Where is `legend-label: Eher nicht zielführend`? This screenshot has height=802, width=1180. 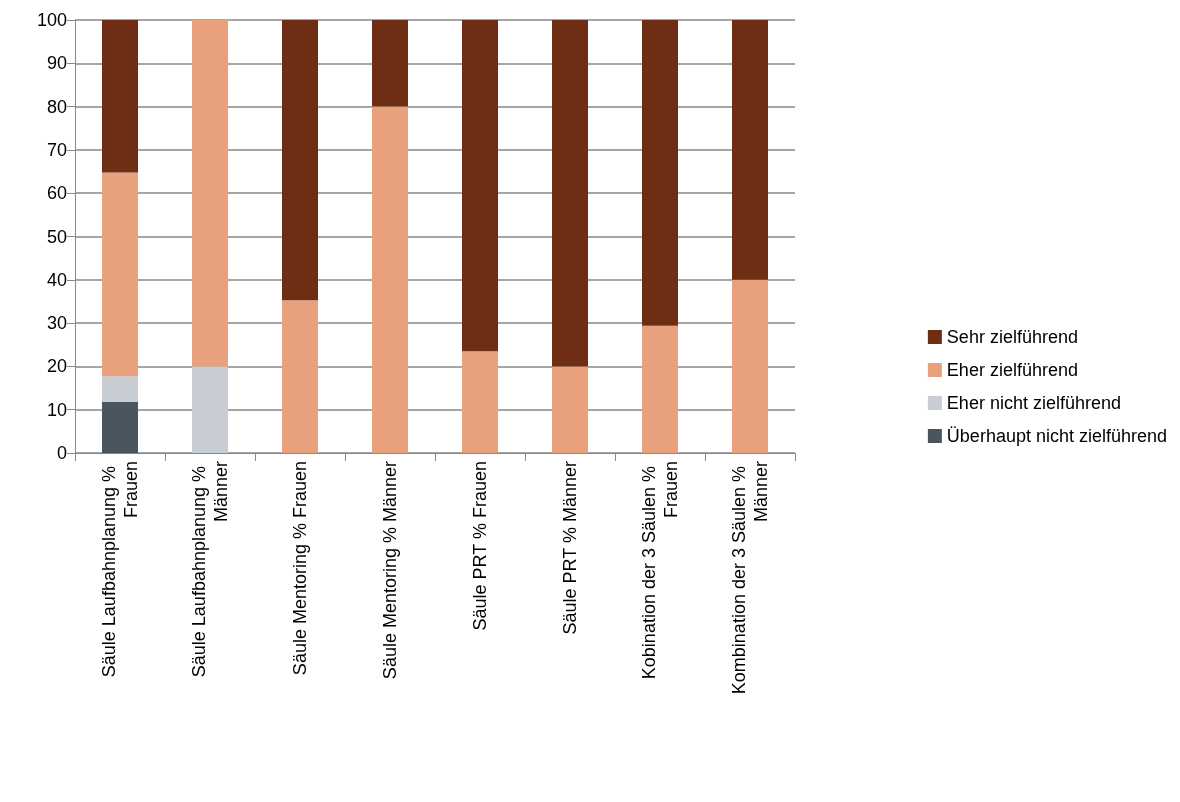 legend-label: Eher nicht zielführend is located at coordinates (1033, 403).